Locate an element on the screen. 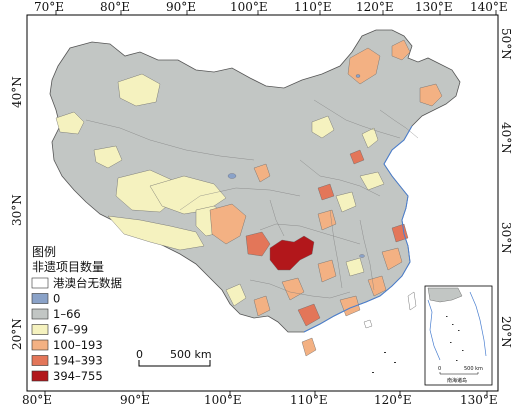 The height and width of the screenshot is (405, 516). region-inner-mongolia-center is located at coordinates (323, 127).